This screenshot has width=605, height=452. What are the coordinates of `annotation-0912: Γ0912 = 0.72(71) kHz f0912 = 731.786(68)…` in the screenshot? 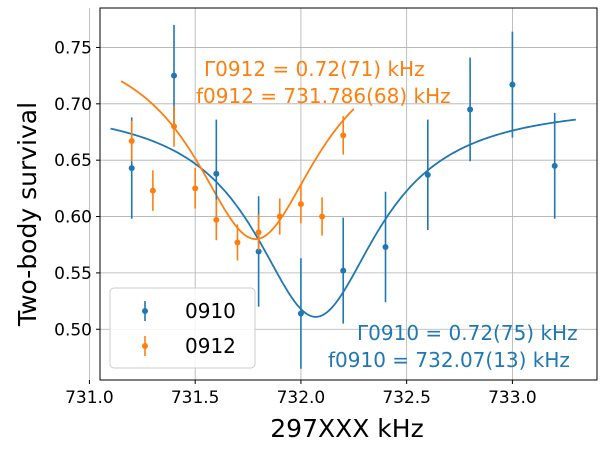 It's located at (323, 82).